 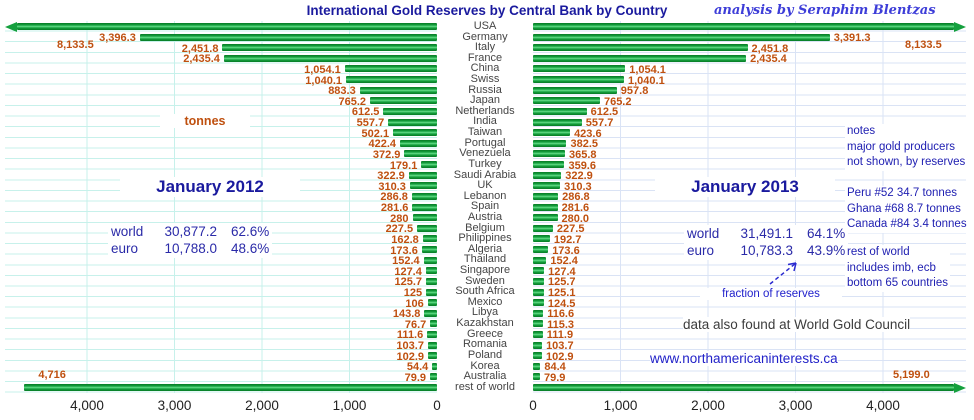 I want to click on bar-korea-2013, so click(x=537, y=366).